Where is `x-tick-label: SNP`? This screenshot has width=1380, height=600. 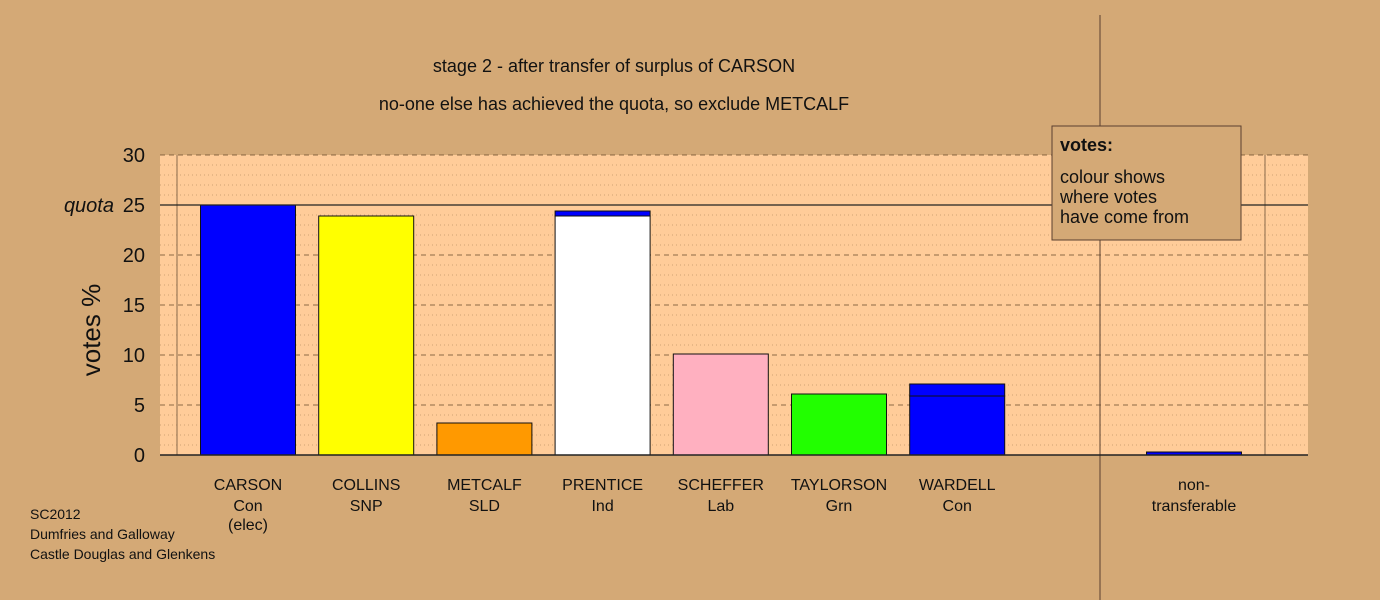
x-tick-label: SNP is located at coordinates (366, 506).